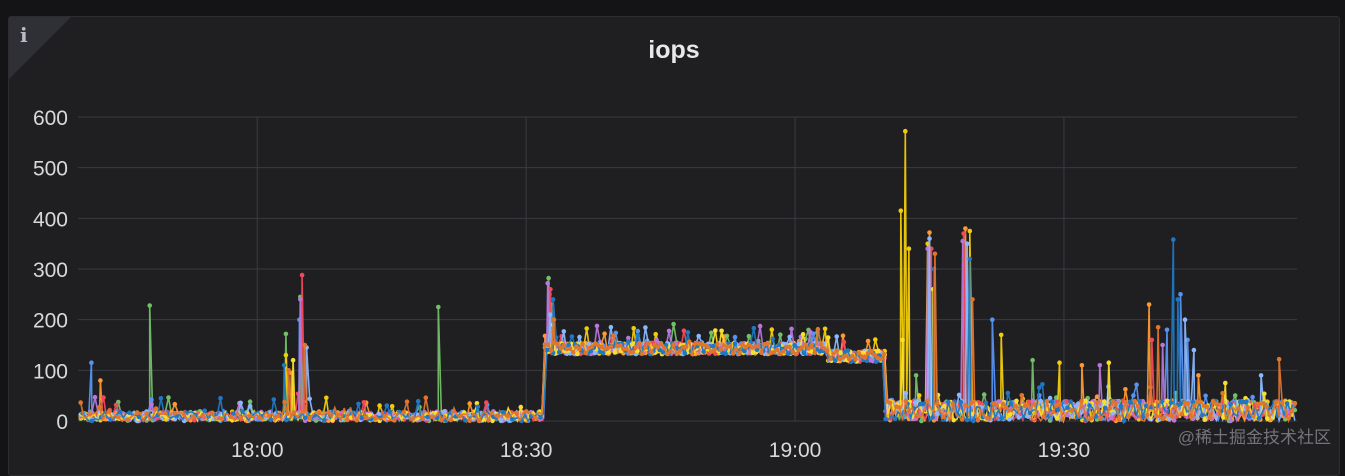 Image resolution: width=1345 pixels, height=476 pixels. I want to click on y-tick-label: 100, so click(50, 371).